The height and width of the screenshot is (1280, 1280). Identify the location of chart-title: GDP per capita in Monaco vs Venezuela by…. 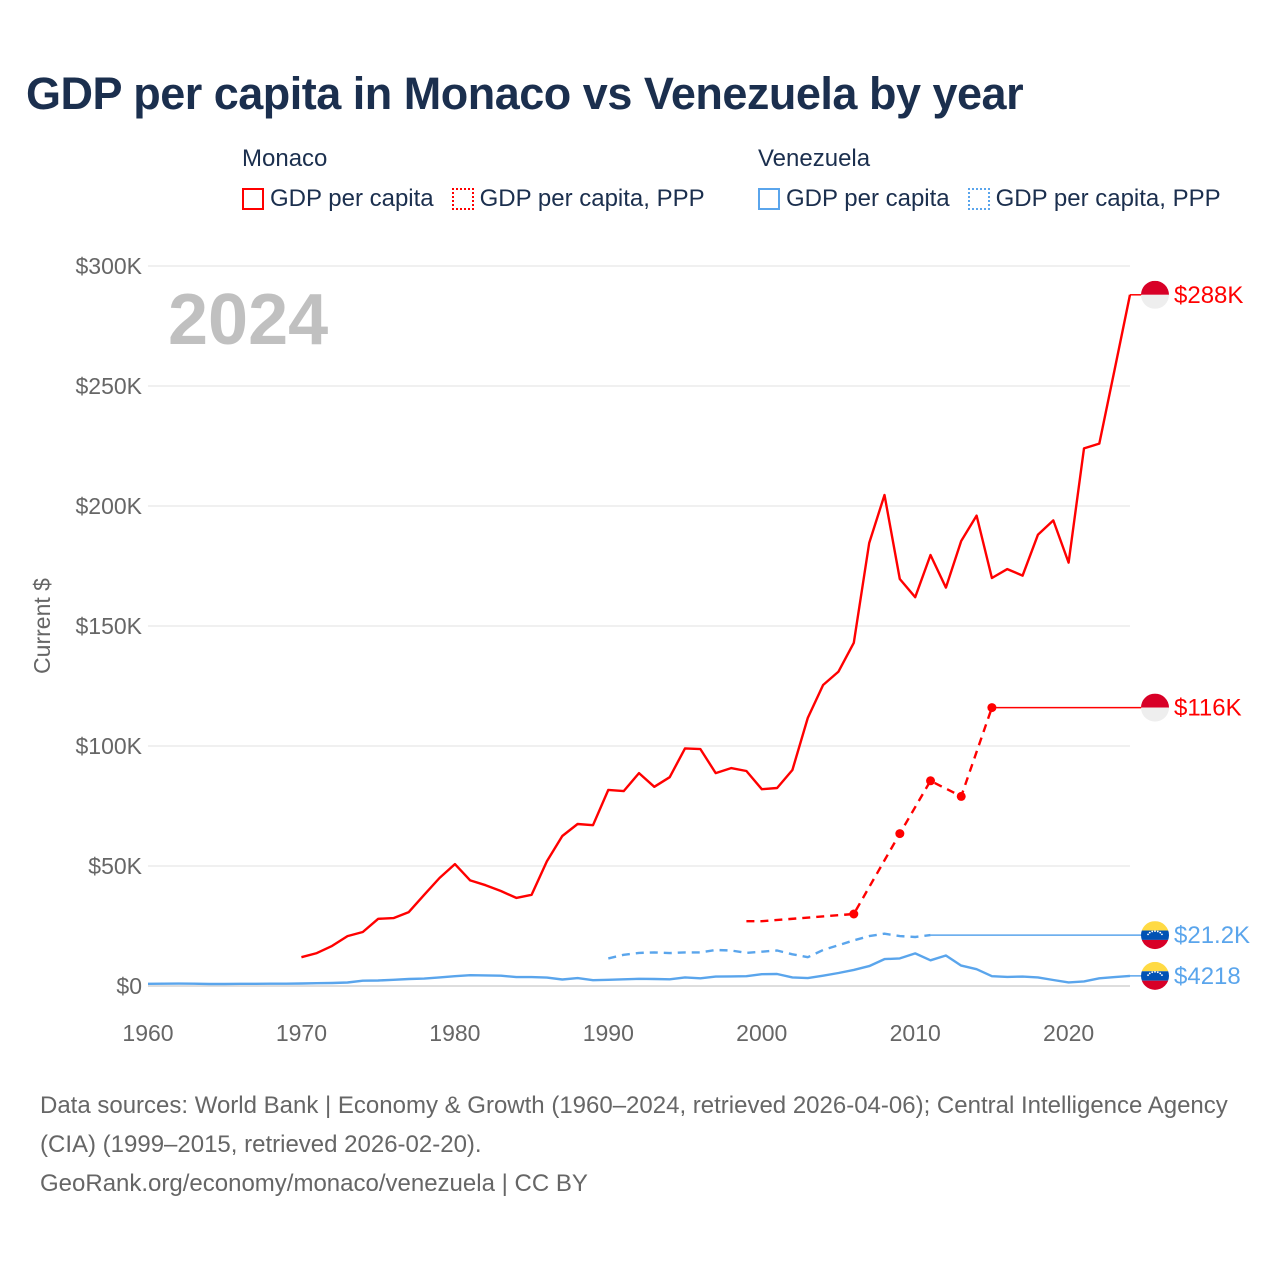
(525, 93).